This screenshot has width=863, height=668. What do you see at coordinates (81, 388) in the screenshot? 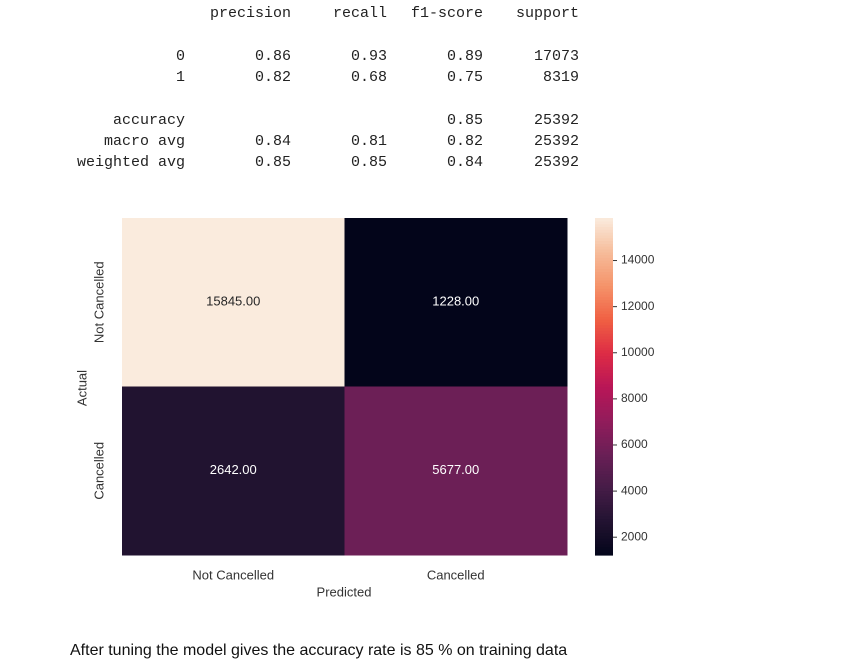
I see `y-axis-title: Actual` at bounding box center [81, 388].